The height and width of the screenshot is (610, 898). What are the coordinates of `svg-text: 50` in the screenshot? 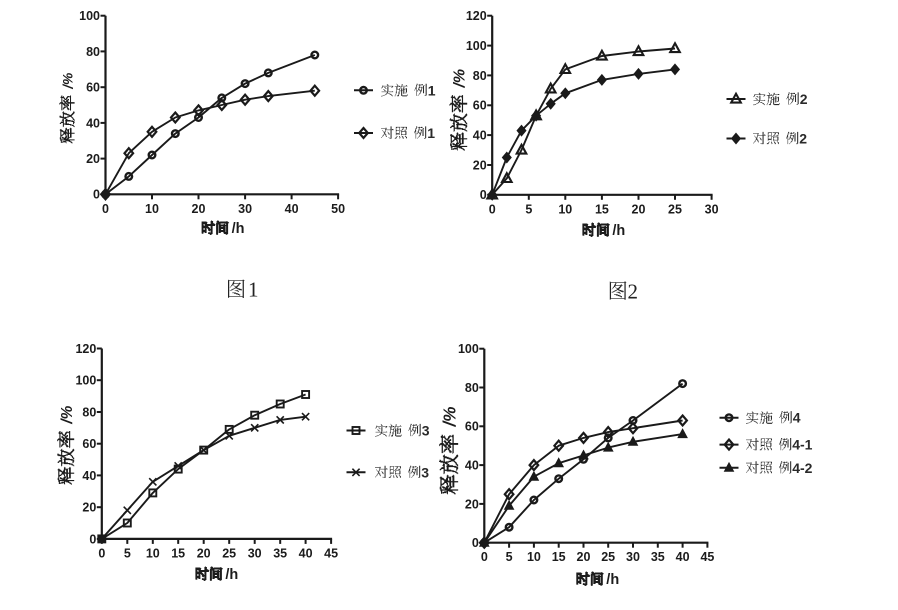 It's located at (338, 209).